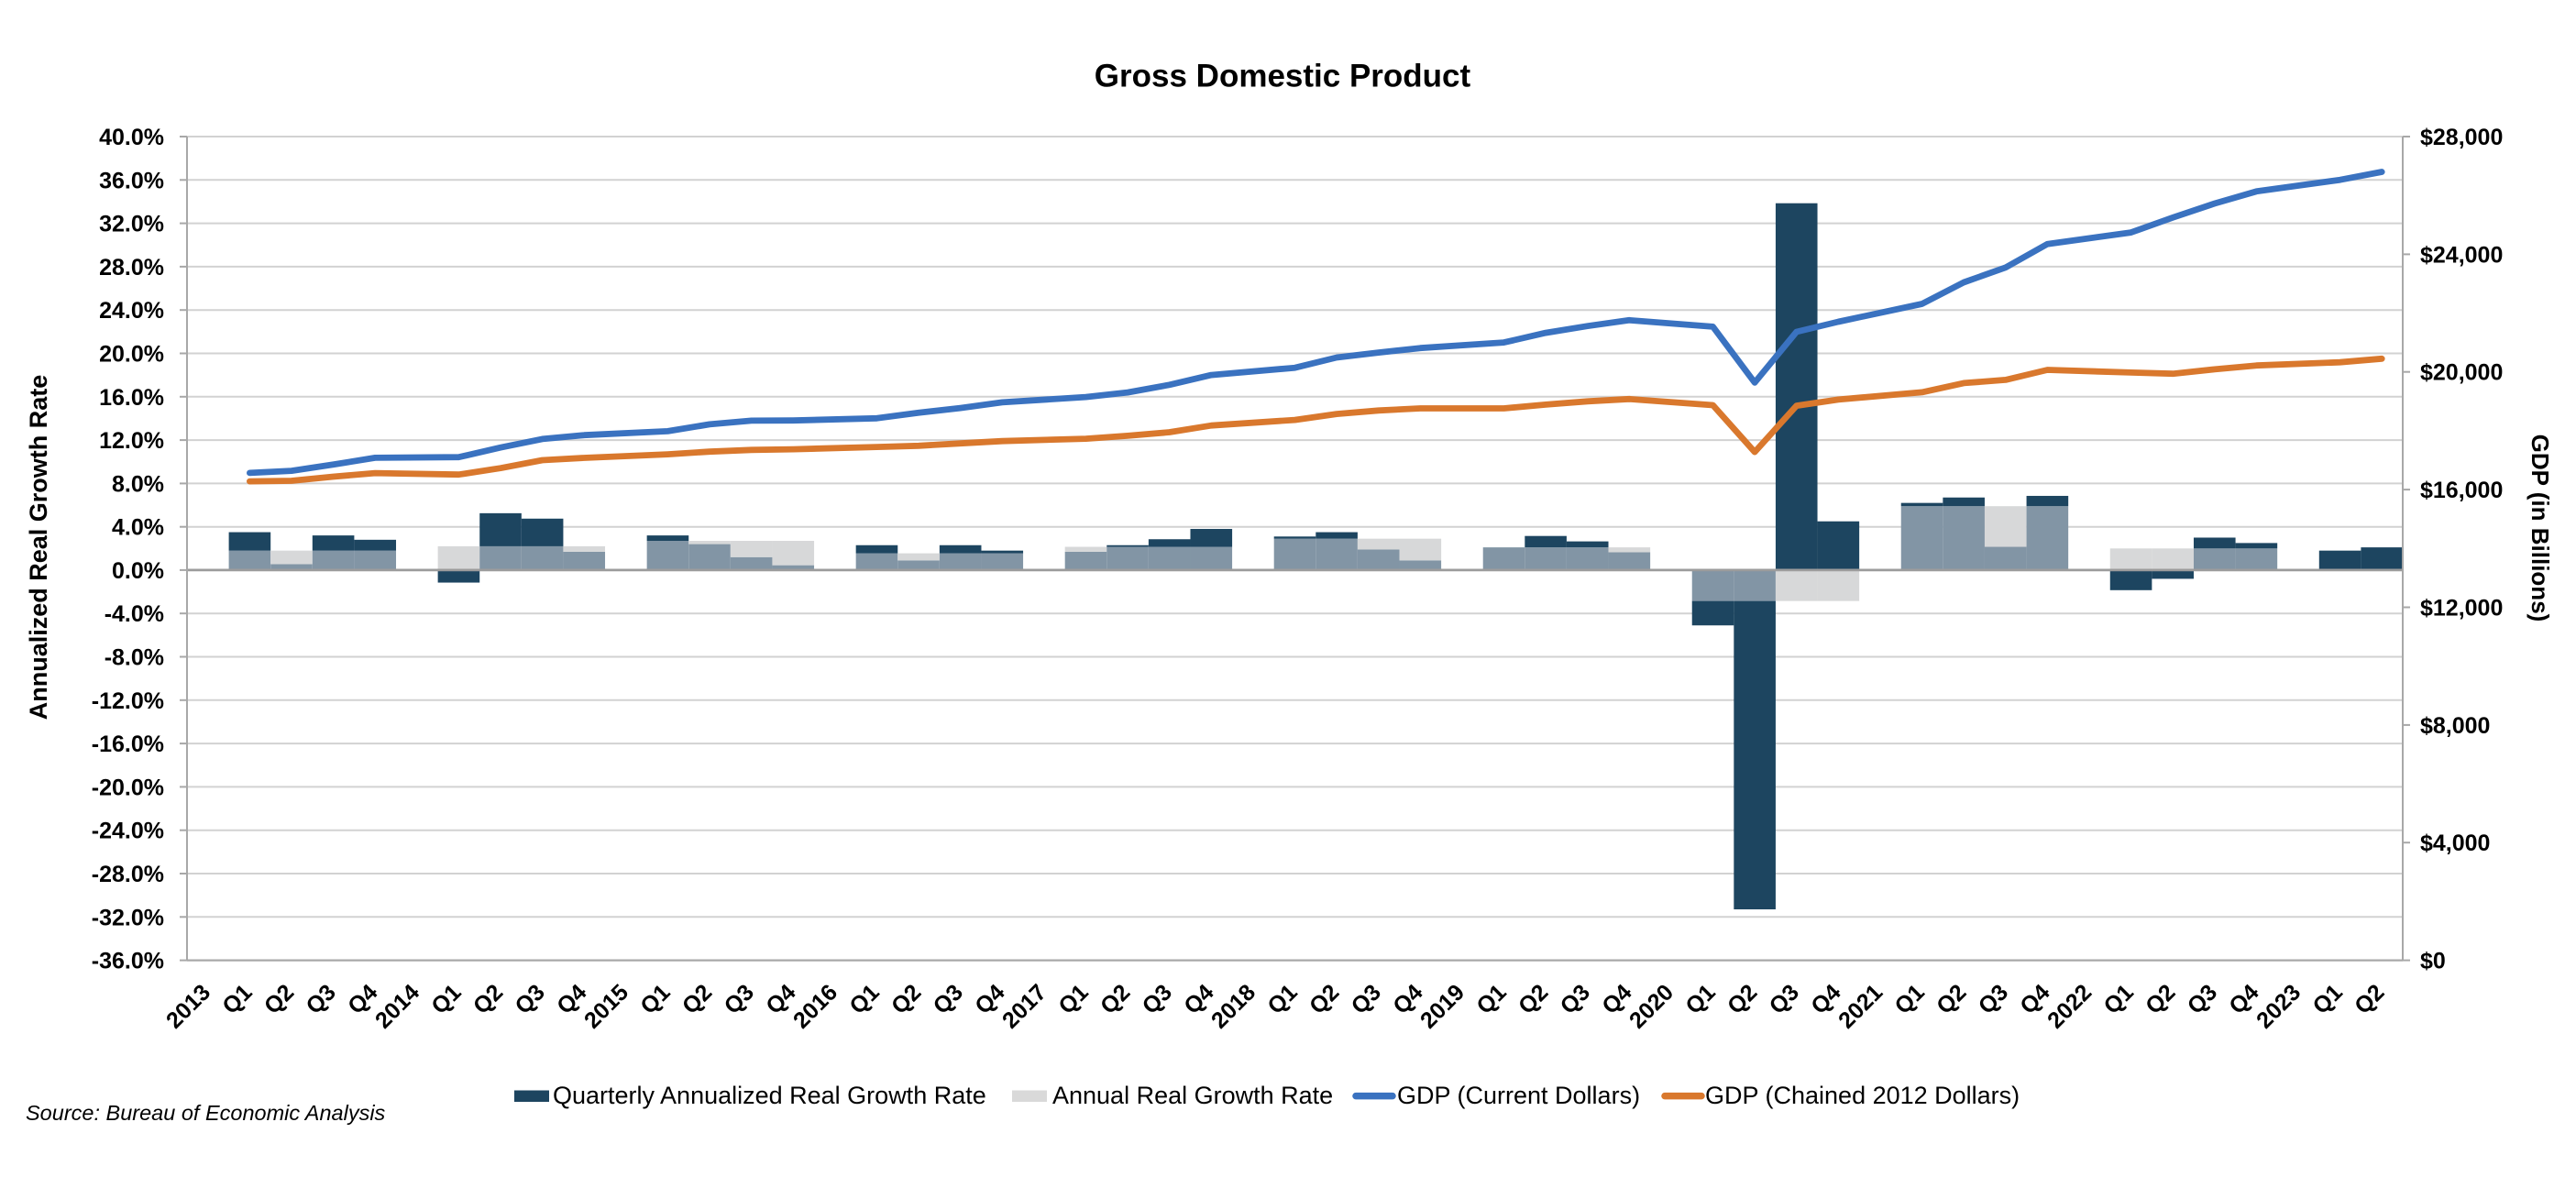  I want to click on svg-text: $20,000, so click(2461, 373).